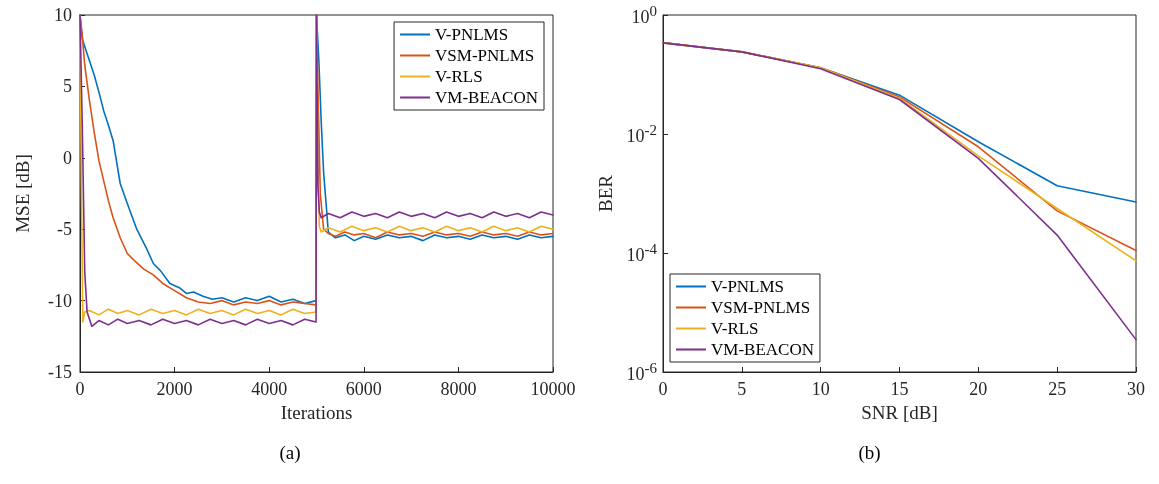 The width and height of the screenshot is (1159, 484). I want to click on y-tick-label: 10$^{-6}$, so click(641, 372).